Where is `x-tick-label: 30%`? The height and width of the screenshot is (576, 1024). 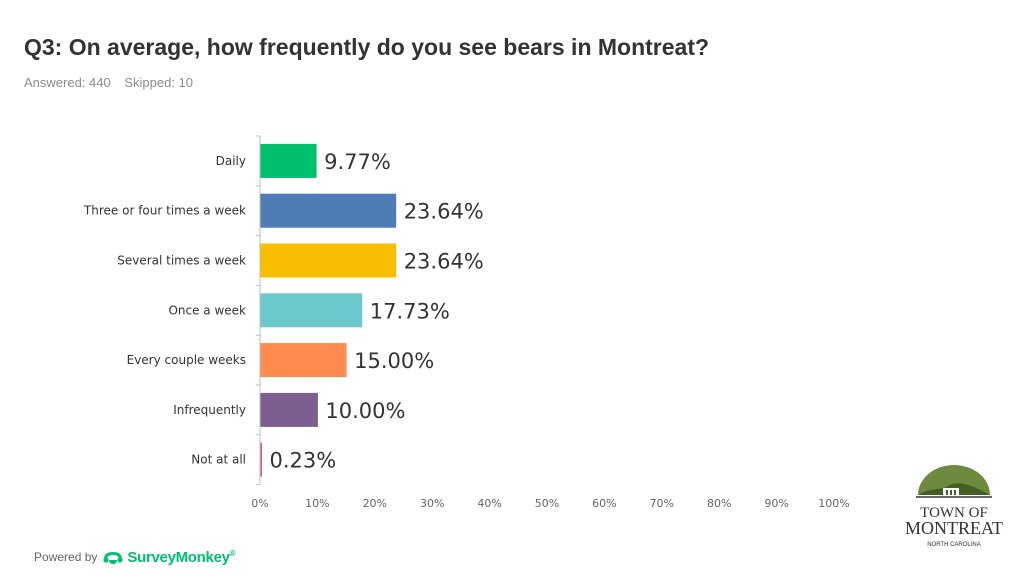
x-tick-label: 30% is located at coordinates (432, 503).